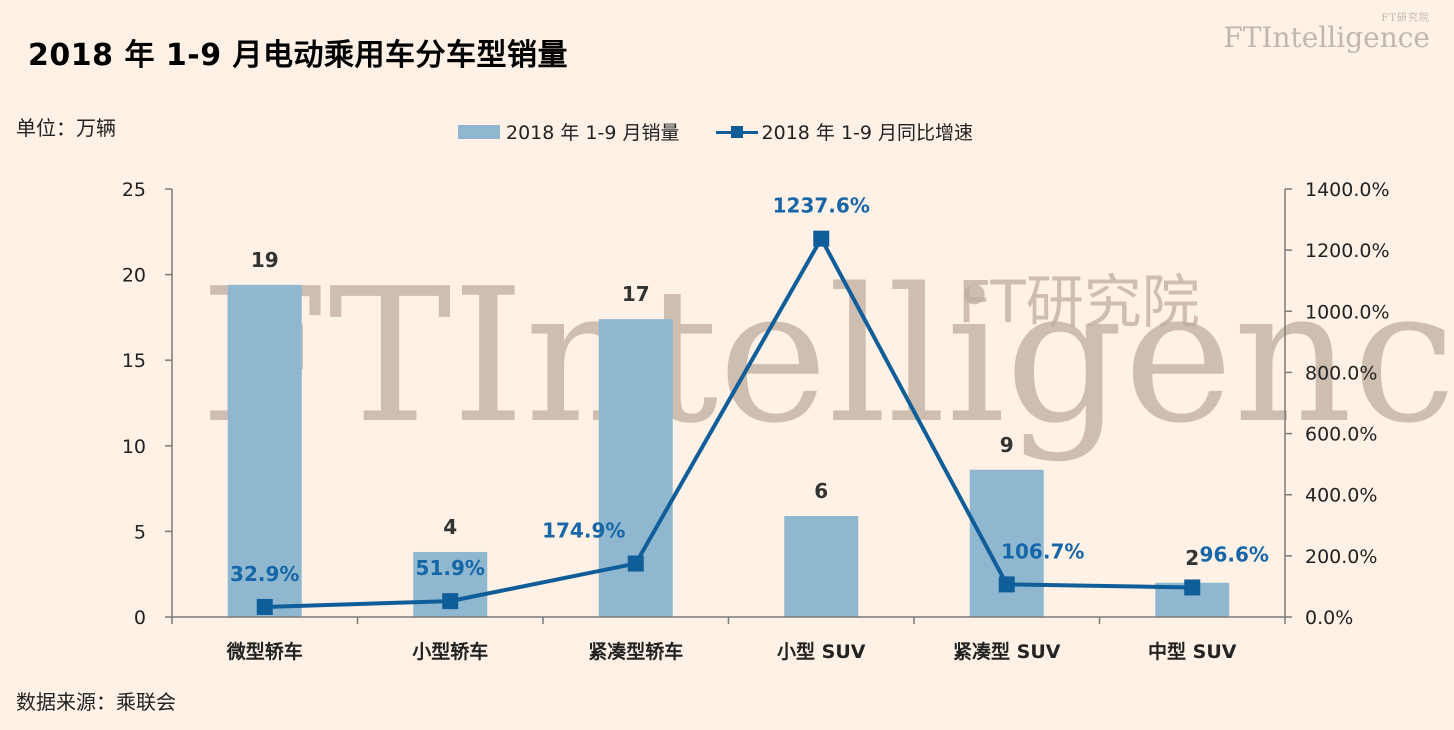  What do you see at coordinates (298, 55) in the screenshot?
I see `chart-title: 2018 年 1-9 月电动乘用车分车型销量` at bounding box center [298, 55].